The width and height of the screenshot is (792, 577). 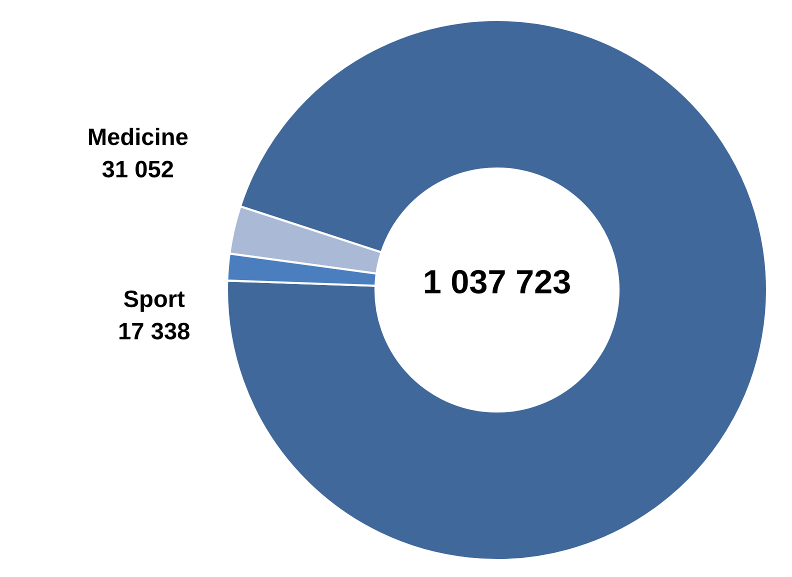 What do you see at coordinates (138, 169) in the screenshot?
I see `data-label: 31 052` at bounding box center [138, 169].